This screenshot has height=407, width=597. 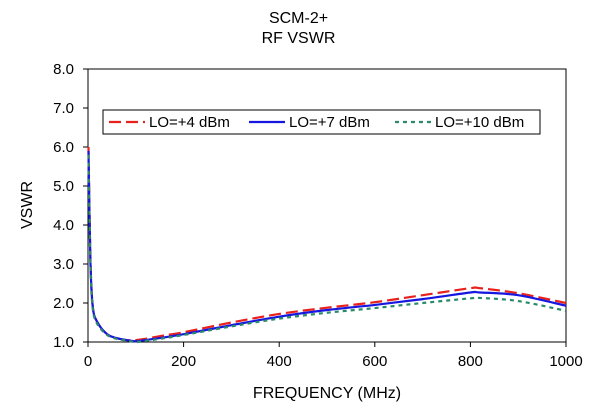 I want to click on x-axis-label: FREQUENCY (MHz), so click(x=327, y=393).